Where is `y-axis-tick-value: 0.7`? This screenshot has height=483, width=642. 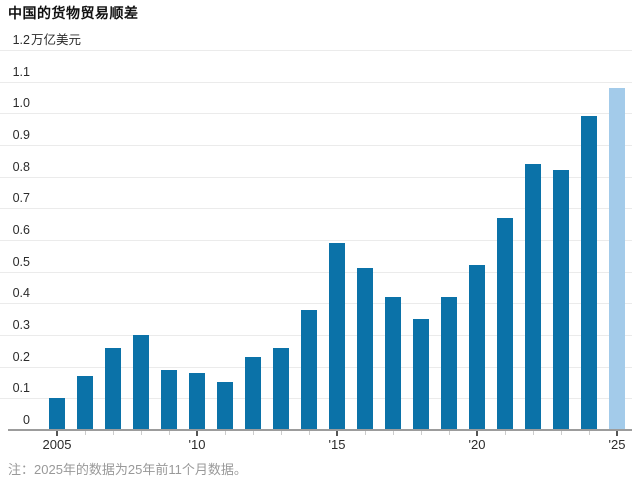
y-axis-tick-value: 0.7 is located at coordinates (21, 198).